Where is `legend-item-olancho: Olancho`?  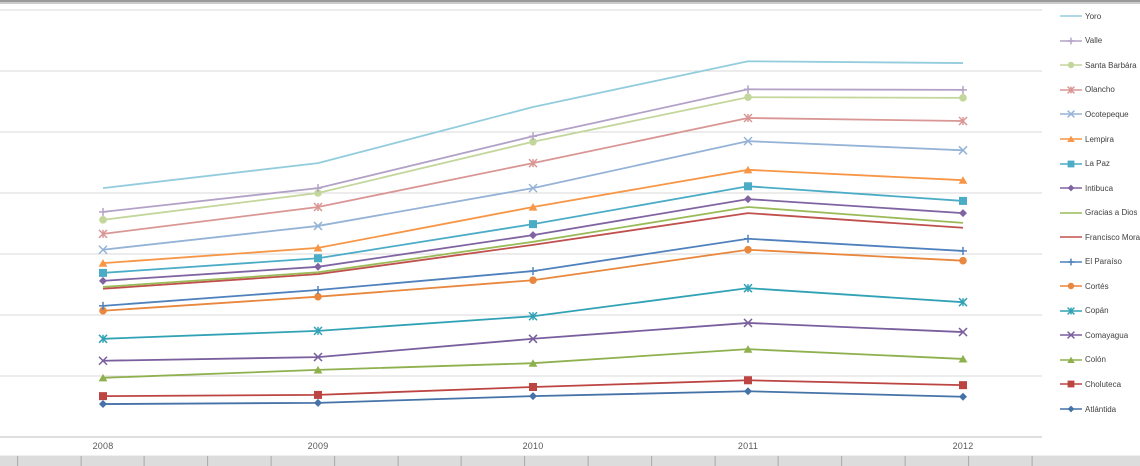
legend-item-olancho: Olancho is located at coordinates (1100, 90).